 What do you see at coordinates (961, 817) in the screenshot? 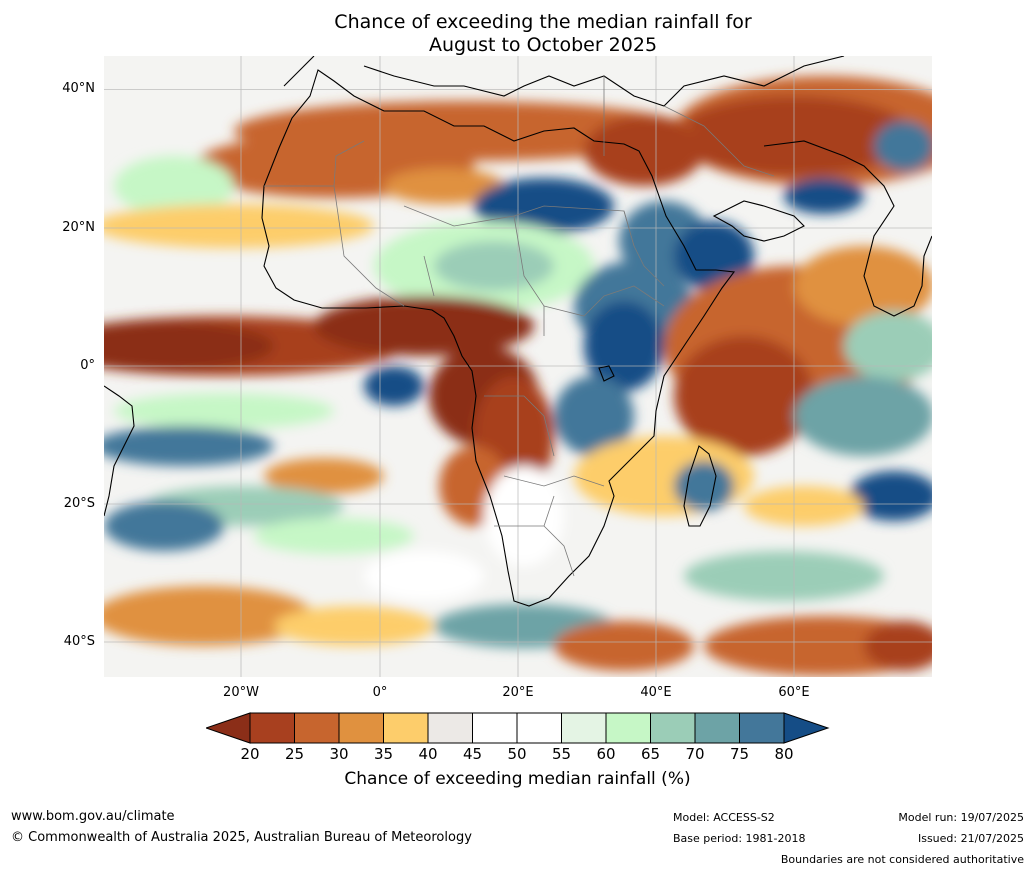
I see `footer-model-run: Model run: 19/07/2025` at bounding box center [961, 817].